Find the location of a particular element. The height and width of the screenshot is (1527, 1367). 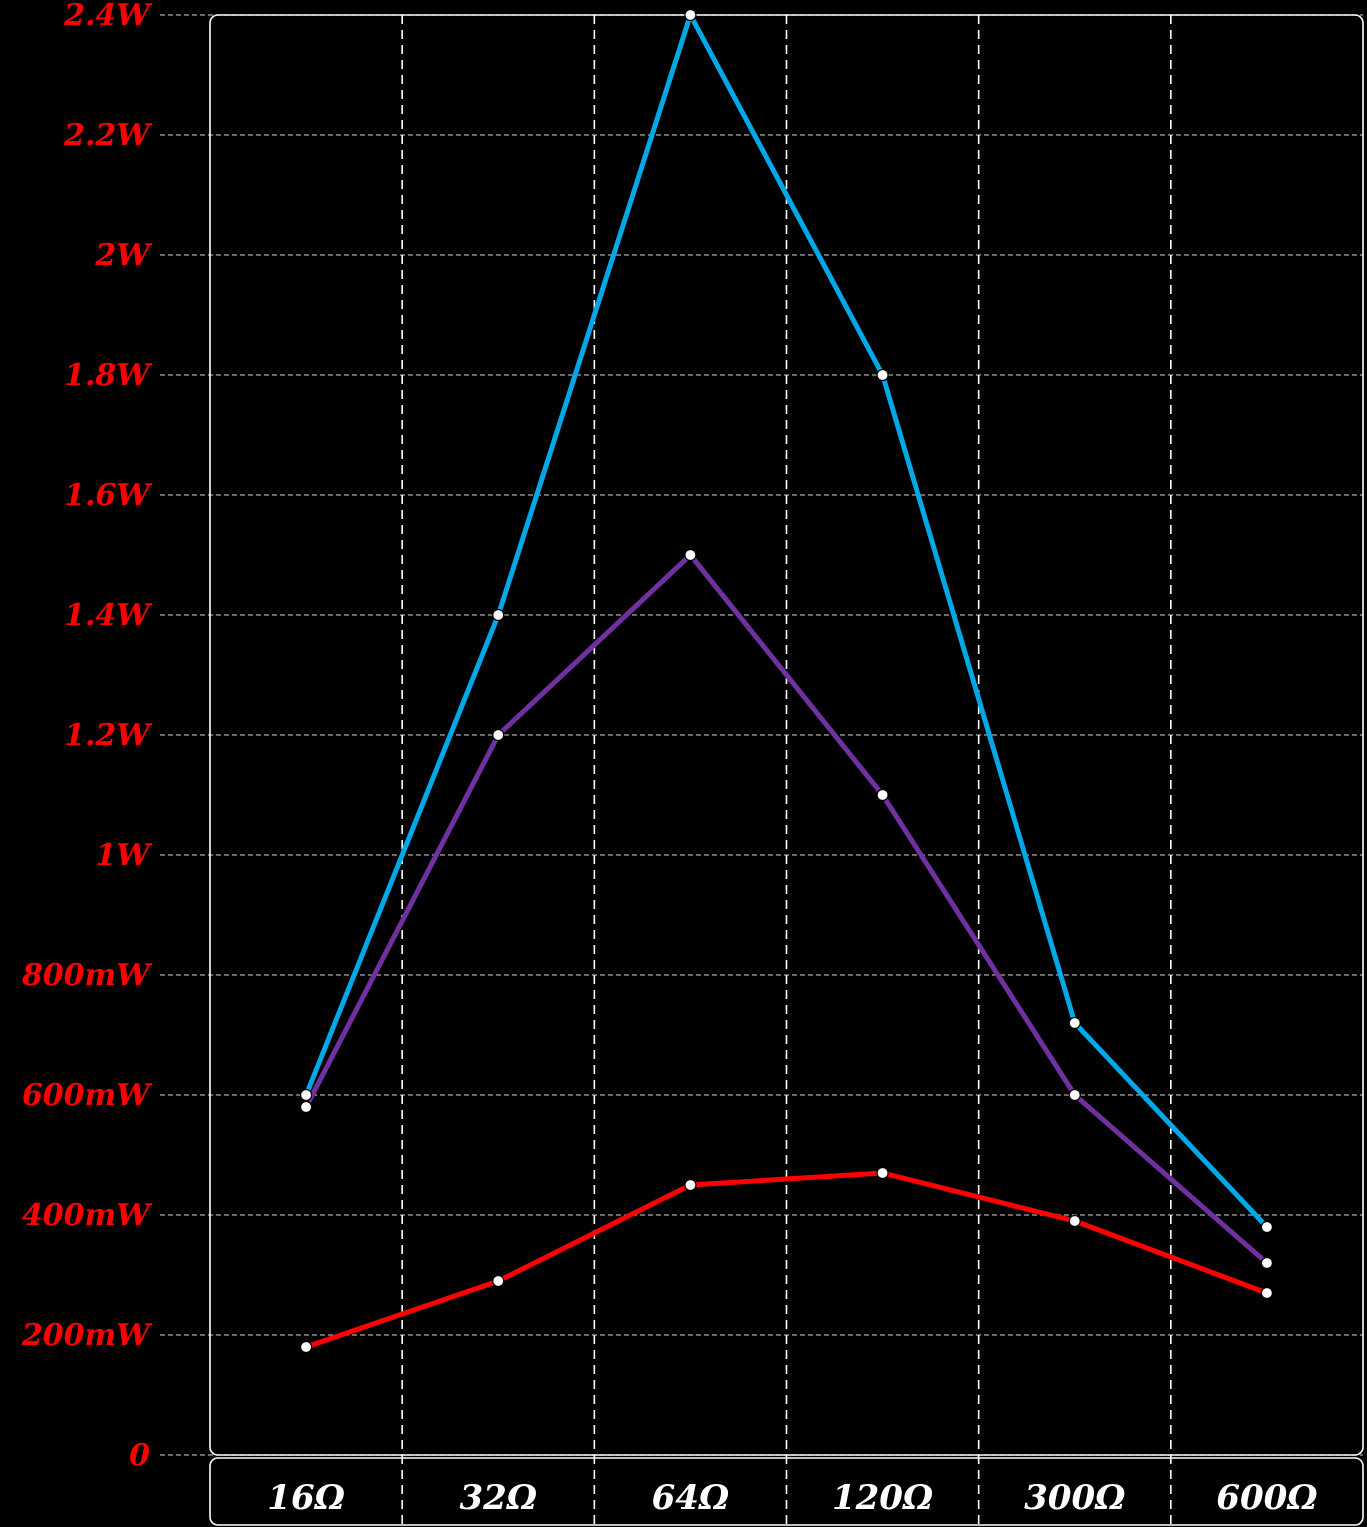

y-tick-label: 1W is located at coordinates (124, 855).